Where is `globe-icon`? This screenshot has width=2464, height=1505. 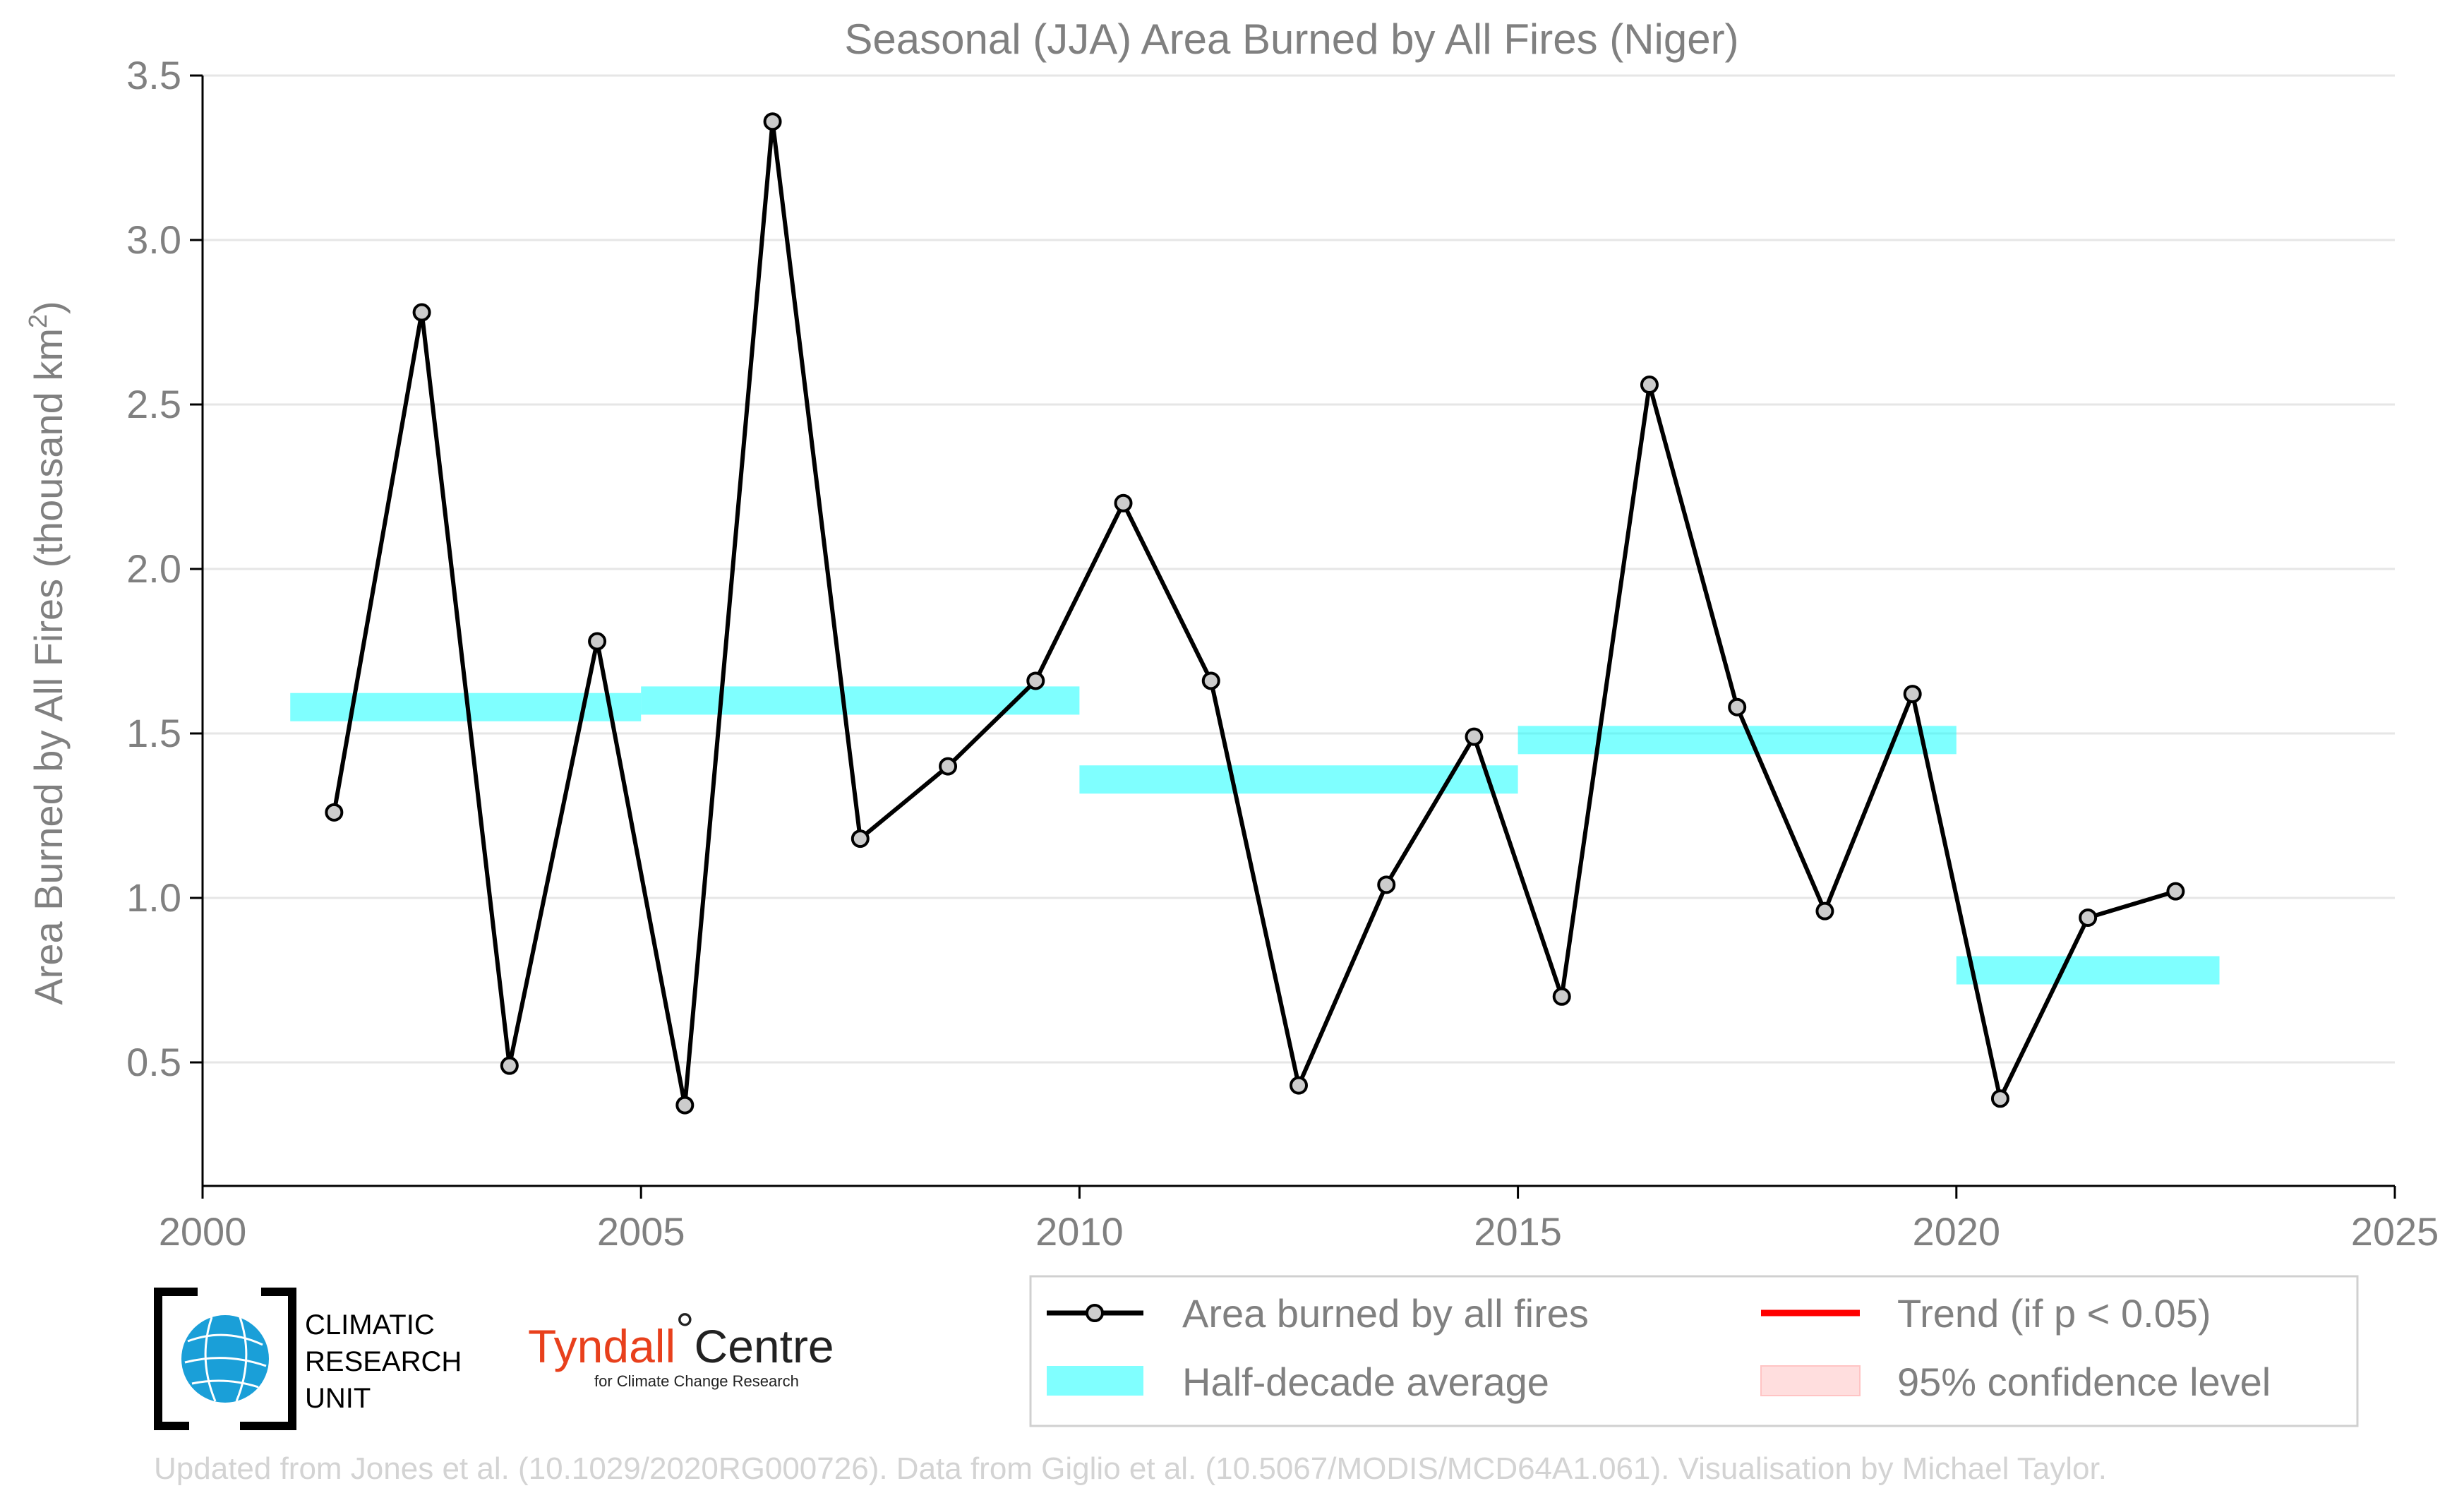
globe-icon is located at coordinates (225, 1359).